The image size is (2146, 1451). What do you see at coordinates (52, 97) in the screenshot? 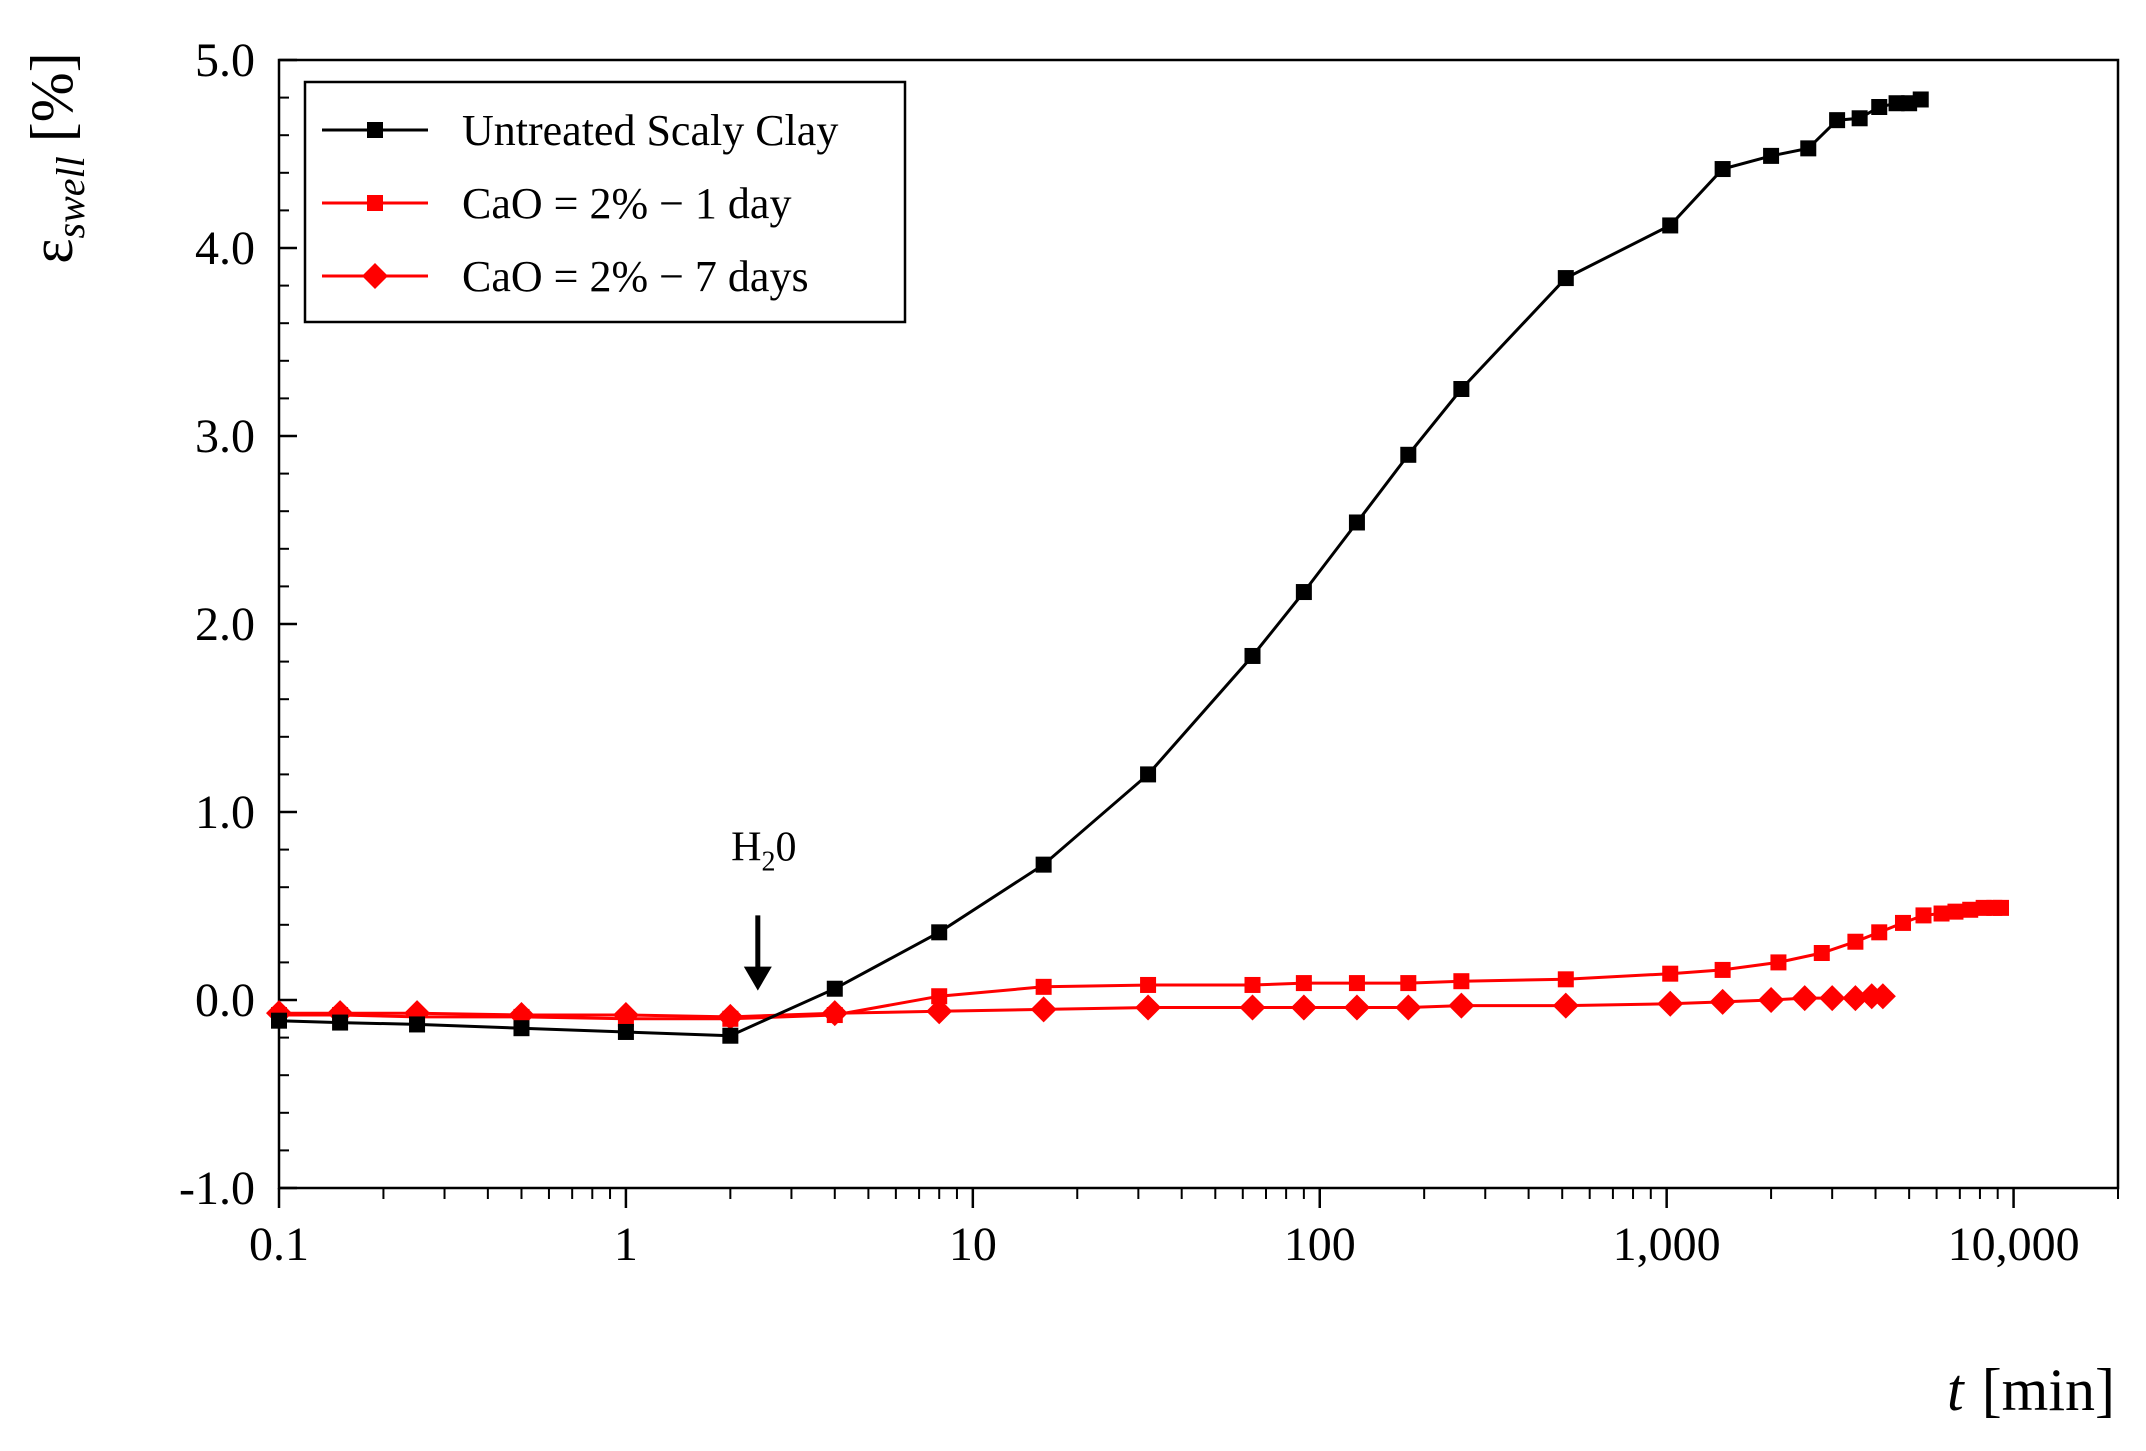
I see `y-axis-unit: [%]` at bounding box center [52, 97].